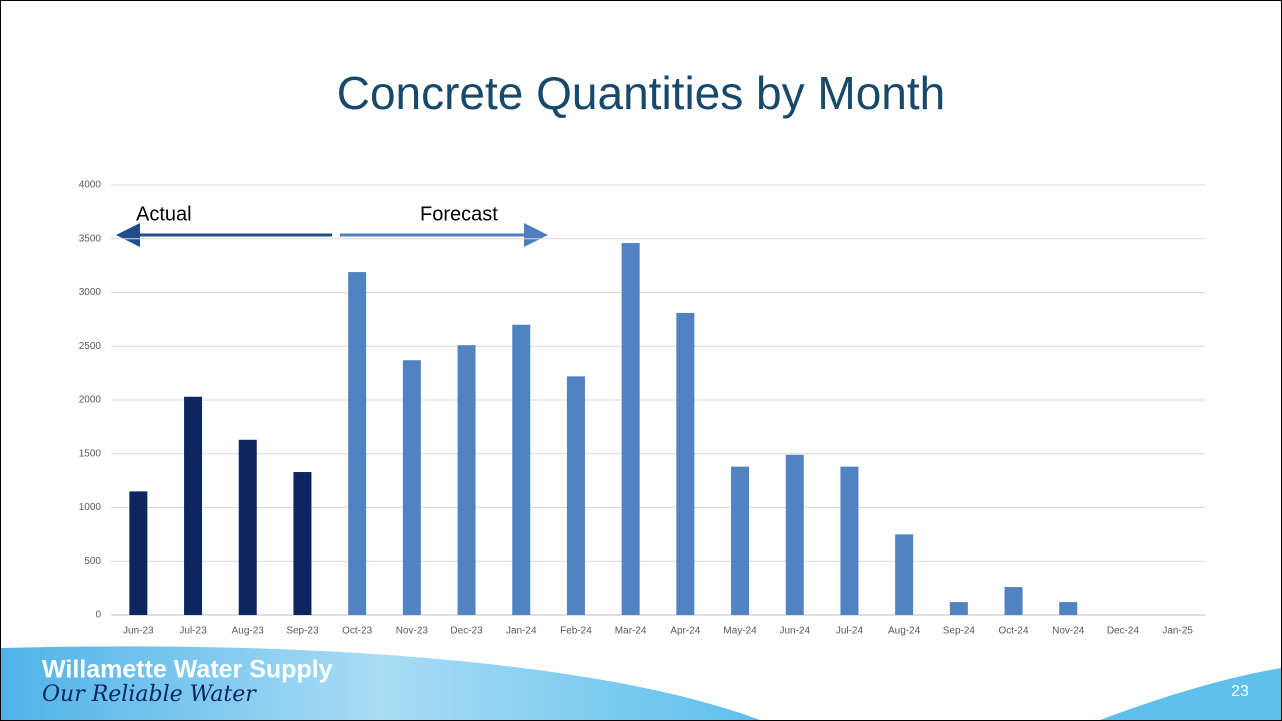  What do you see at coordinates (1014, 631) in the screenshot?
I see `x-tick-label: Oct-24` at bounding box center [1014, 631].